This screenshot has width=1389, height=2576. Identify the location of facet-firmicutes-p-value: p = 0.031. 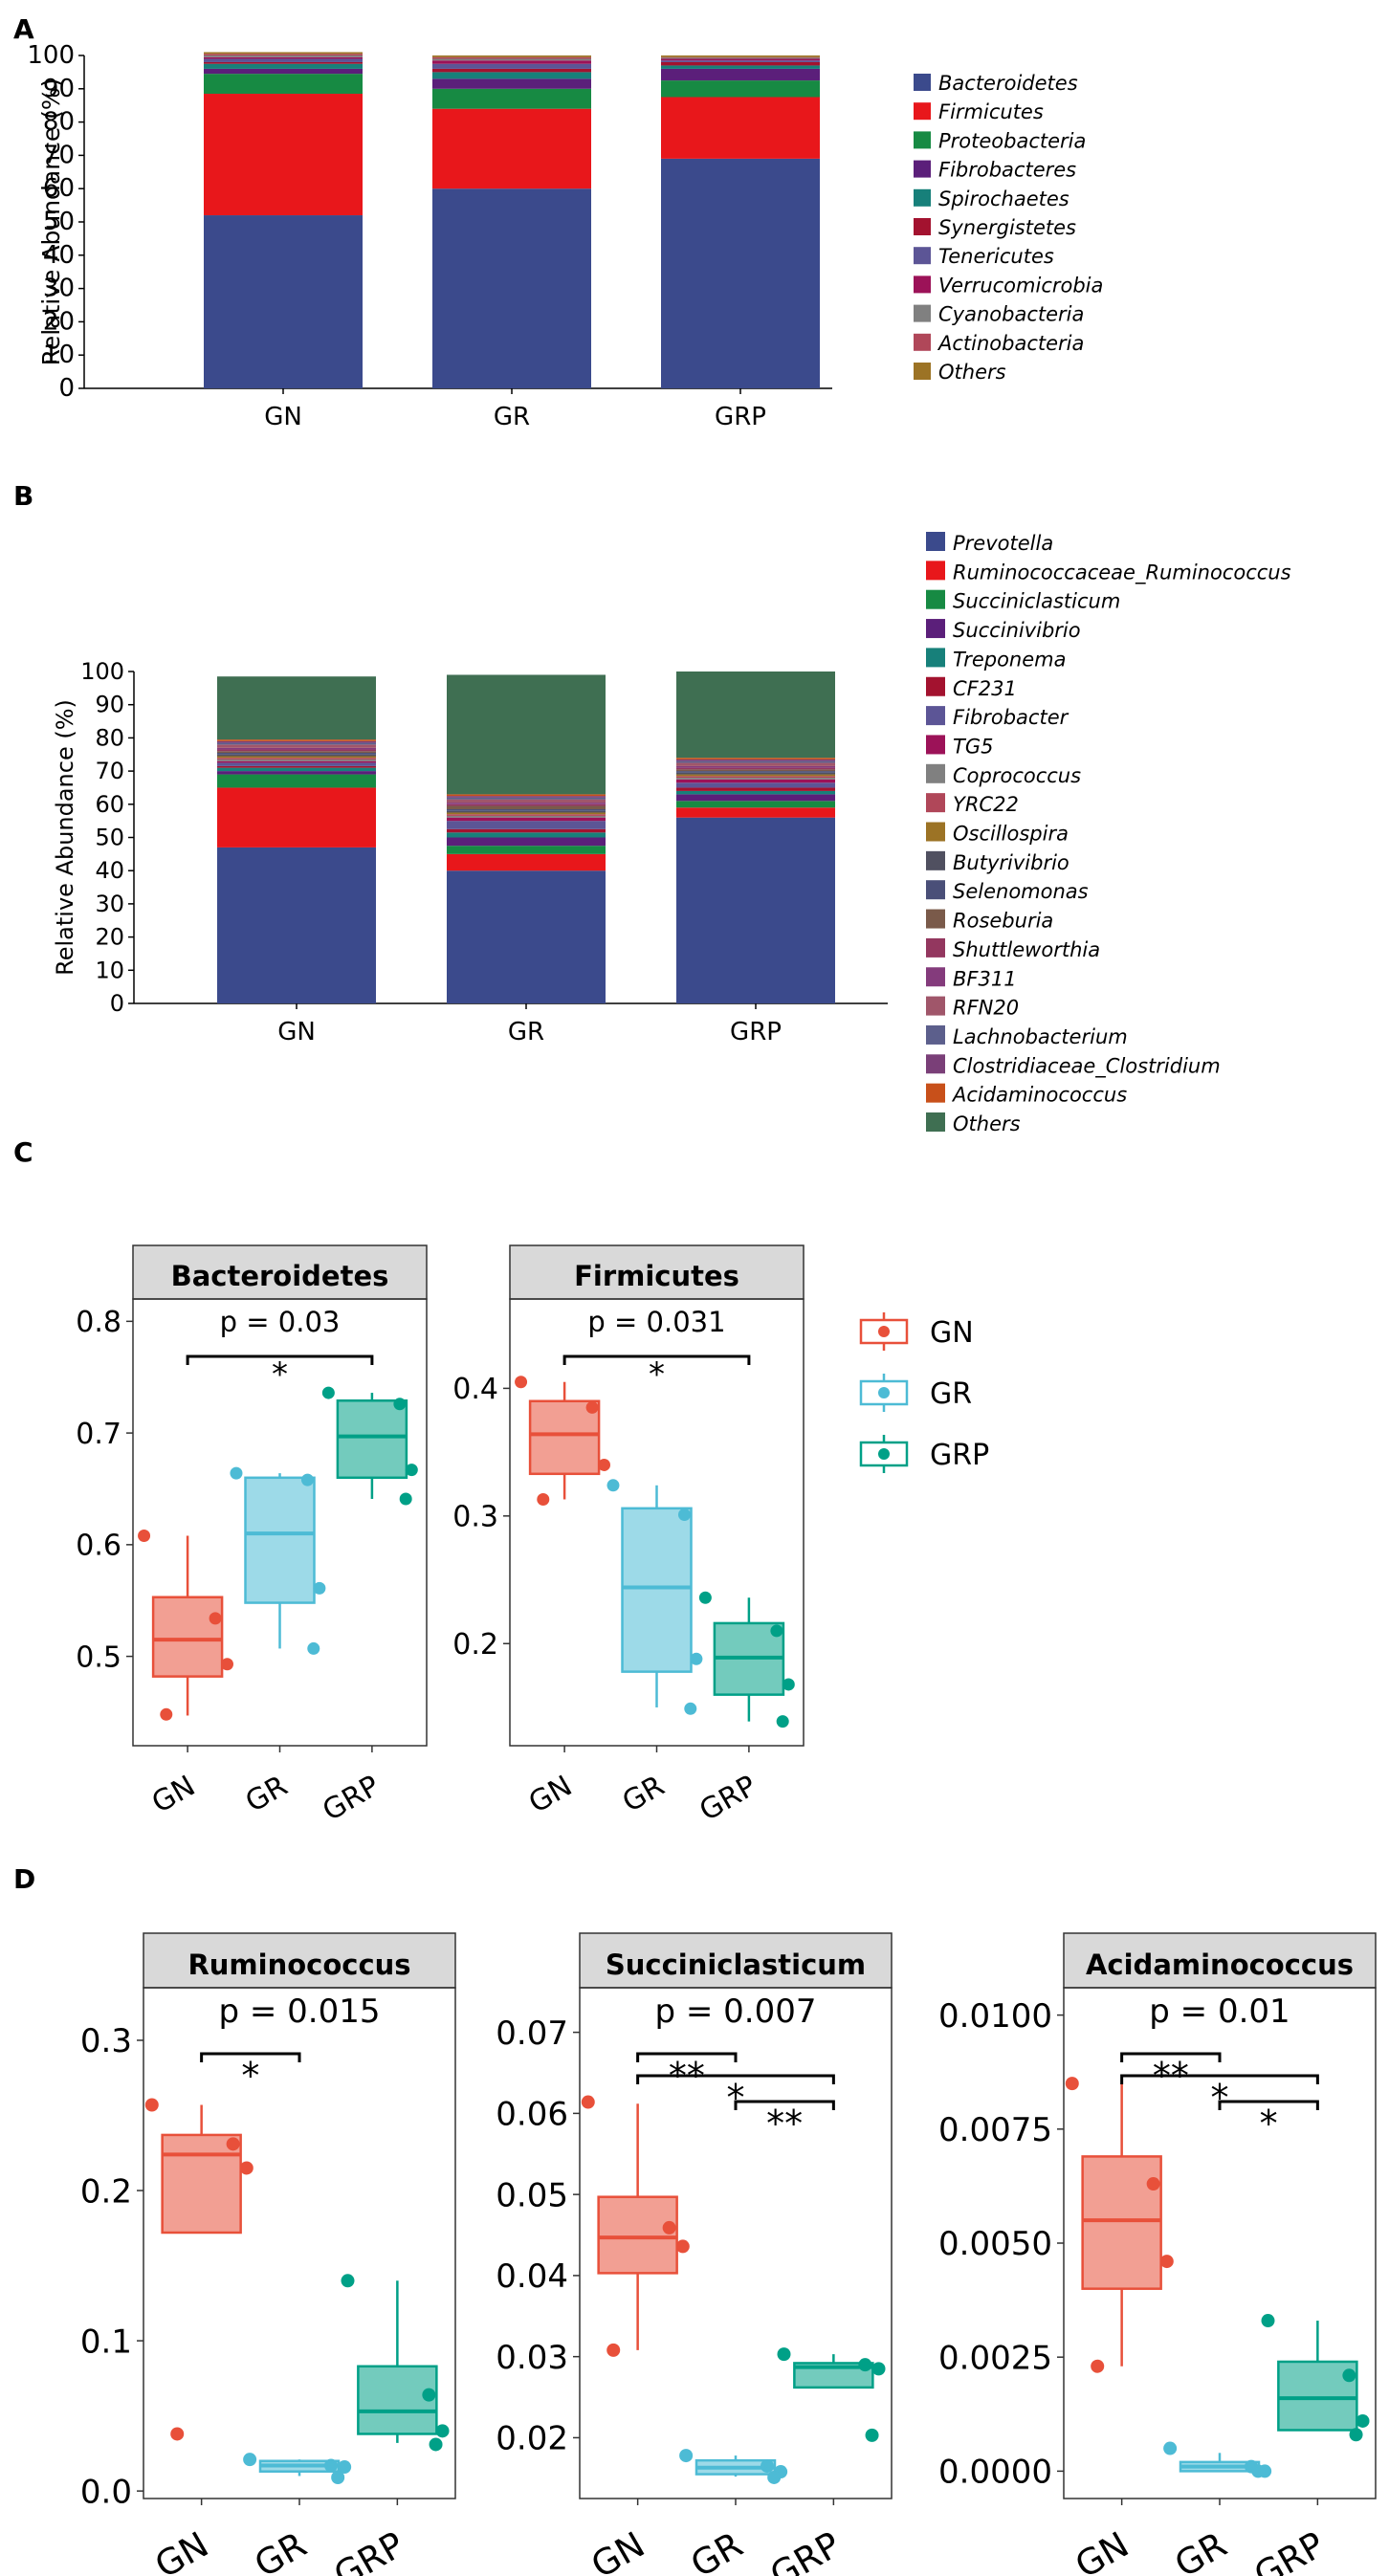
(656, 1322).